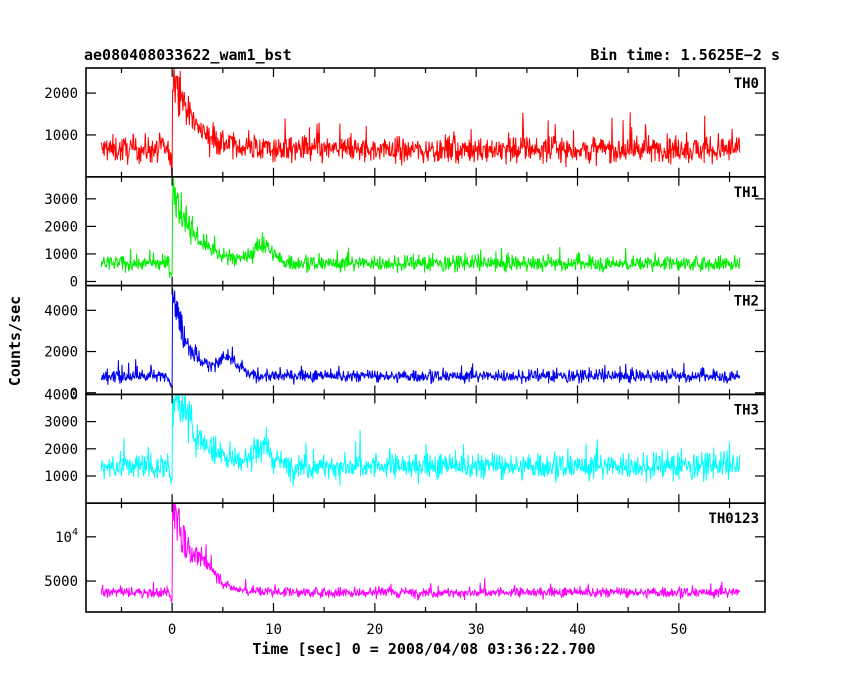 Image resolution: width=850 pixels, height=680 pixels. Describe the element at coordinates (746, 302) in the screenshot. I see `panel-label-th2: TH2` at that location.